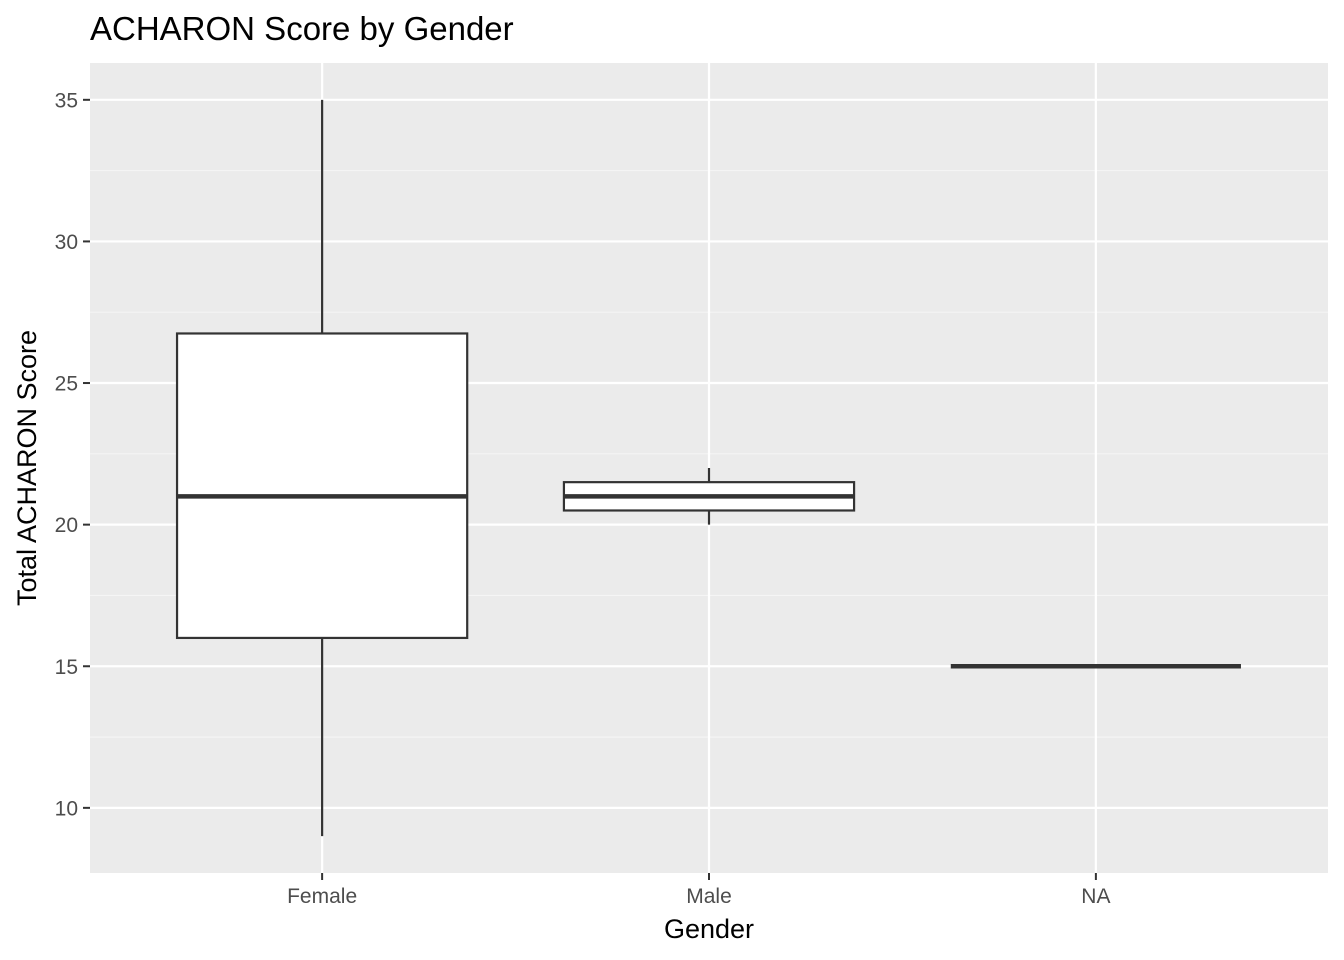 The height and width of the screenshot is (960, 1344). I want to click on x-tick-label: Male, so click(709, 896).